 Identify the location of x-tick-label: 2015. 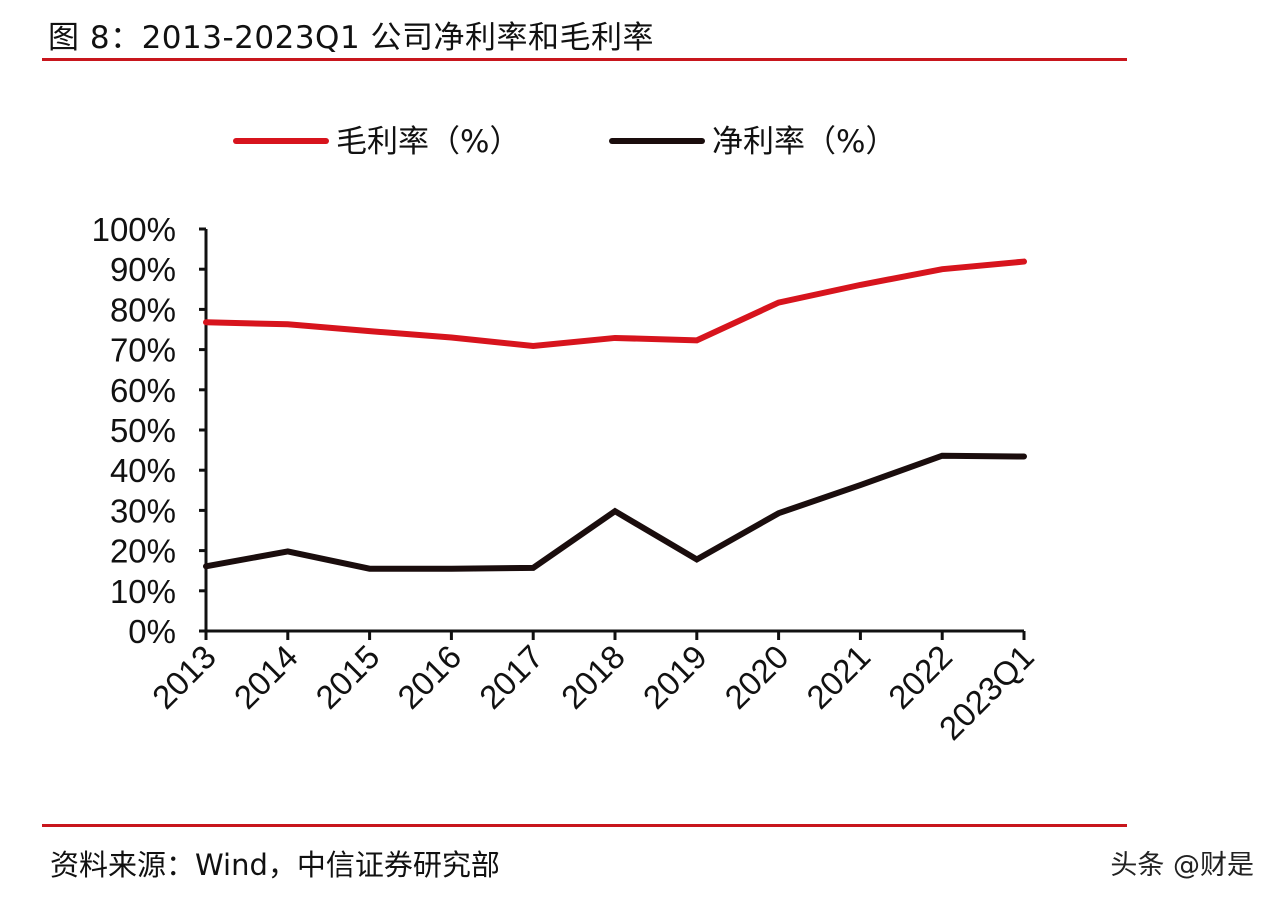
(347, 677).